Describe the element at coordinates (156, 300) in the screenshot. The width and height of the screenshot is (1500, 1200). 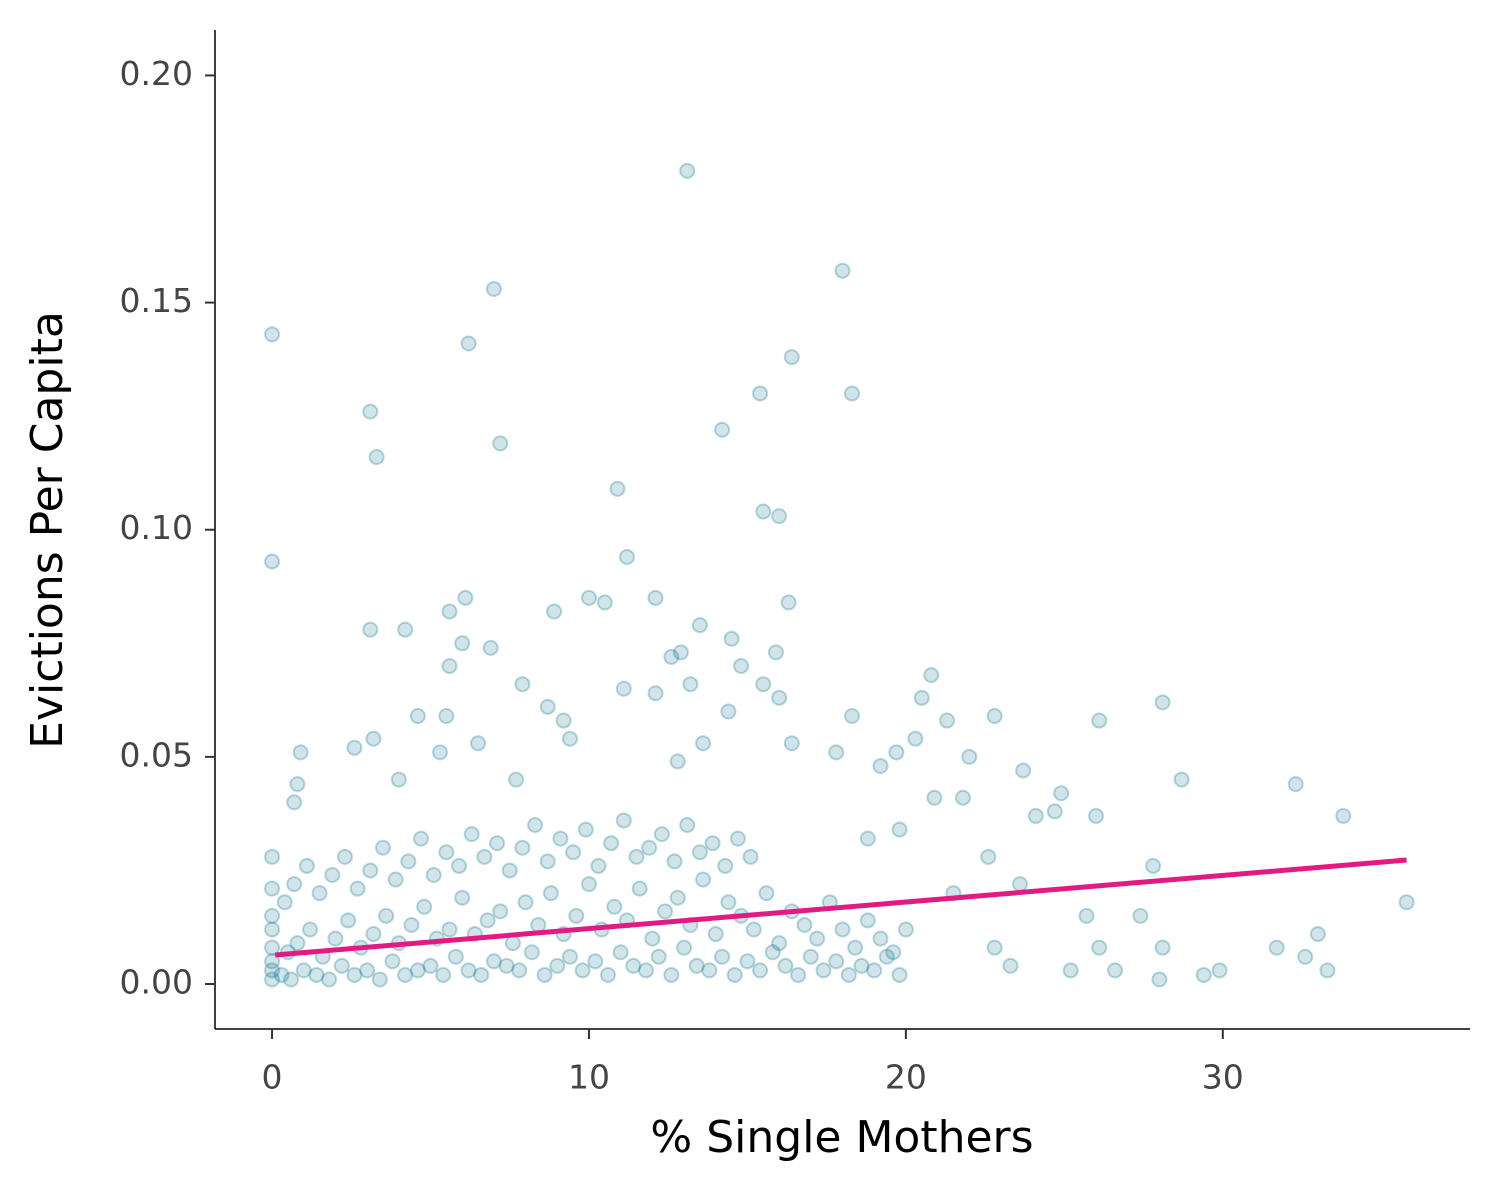
I see `y-tick-label: 0.15` at that location.